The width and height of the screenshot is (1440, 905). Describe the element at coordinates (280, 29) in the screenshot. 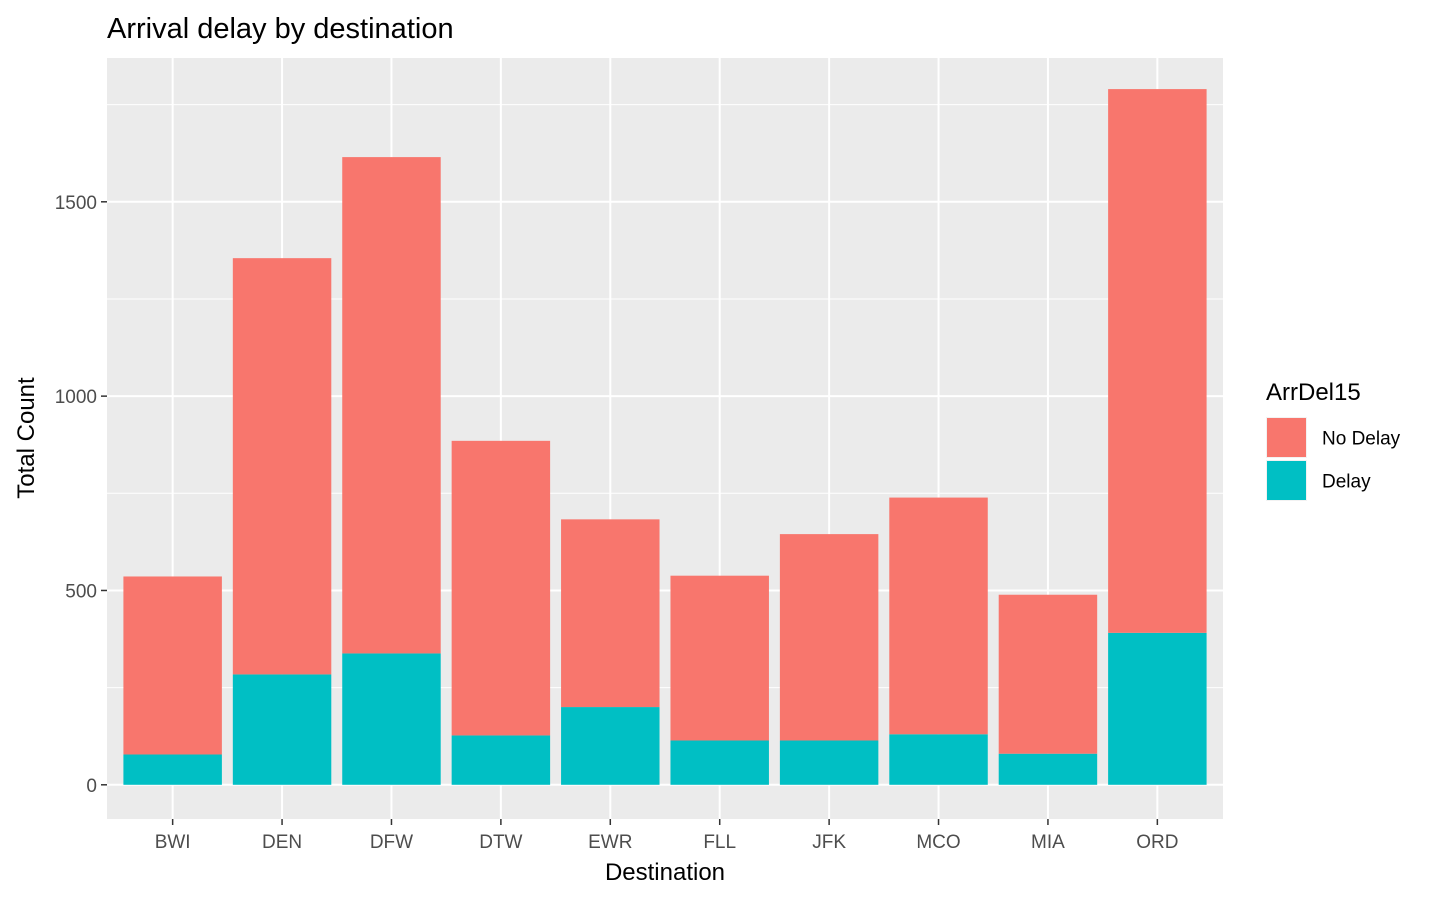

I see `chart-title: Arrival delay by destination` at that location.